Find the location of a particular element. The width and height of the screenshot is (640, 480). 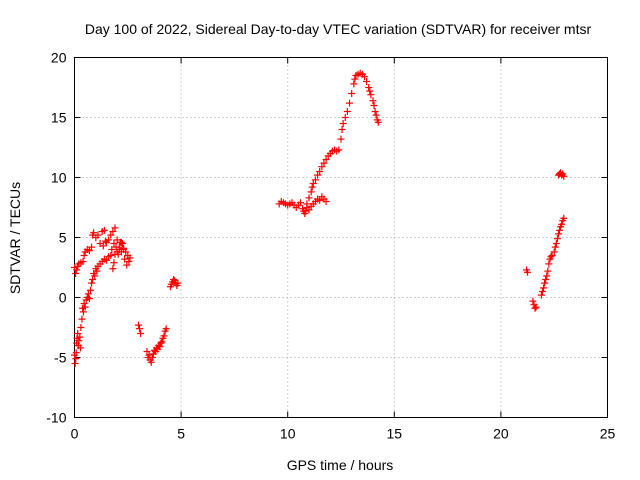

y-tick-label: -10 is located at coordinates (56, 418).